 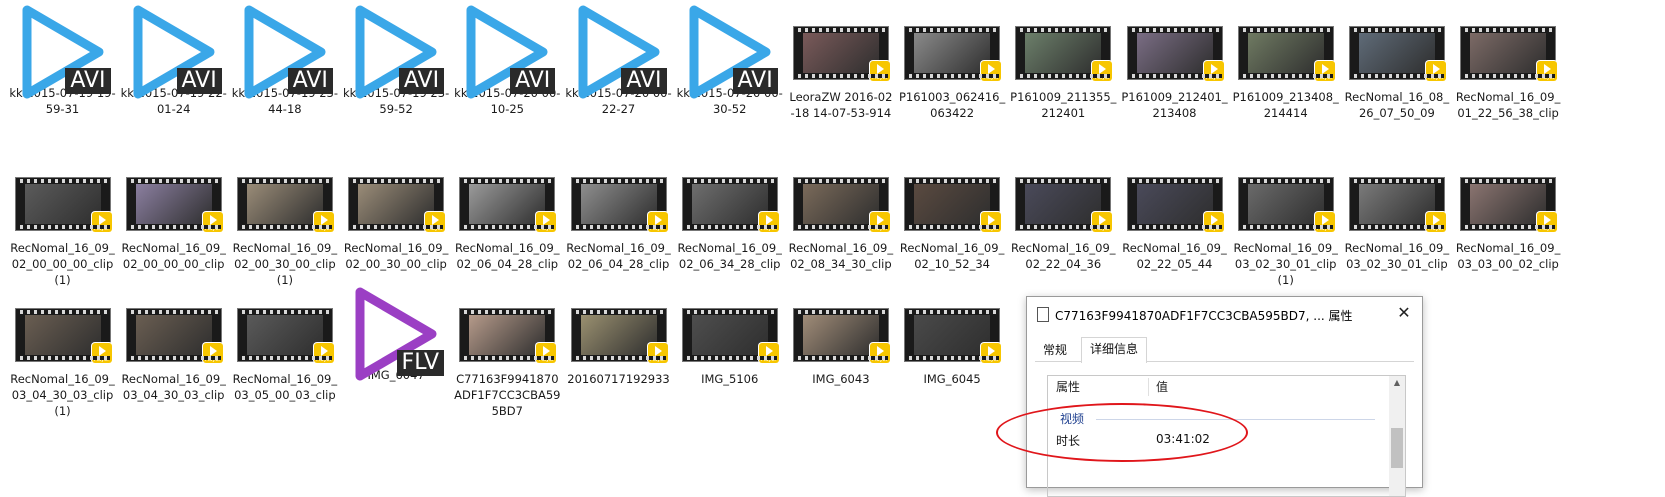 What do you see at coordinates (1055, 350) in the screenshot?
I see `tab-general: 常规` at bounding box center [1055, 350].